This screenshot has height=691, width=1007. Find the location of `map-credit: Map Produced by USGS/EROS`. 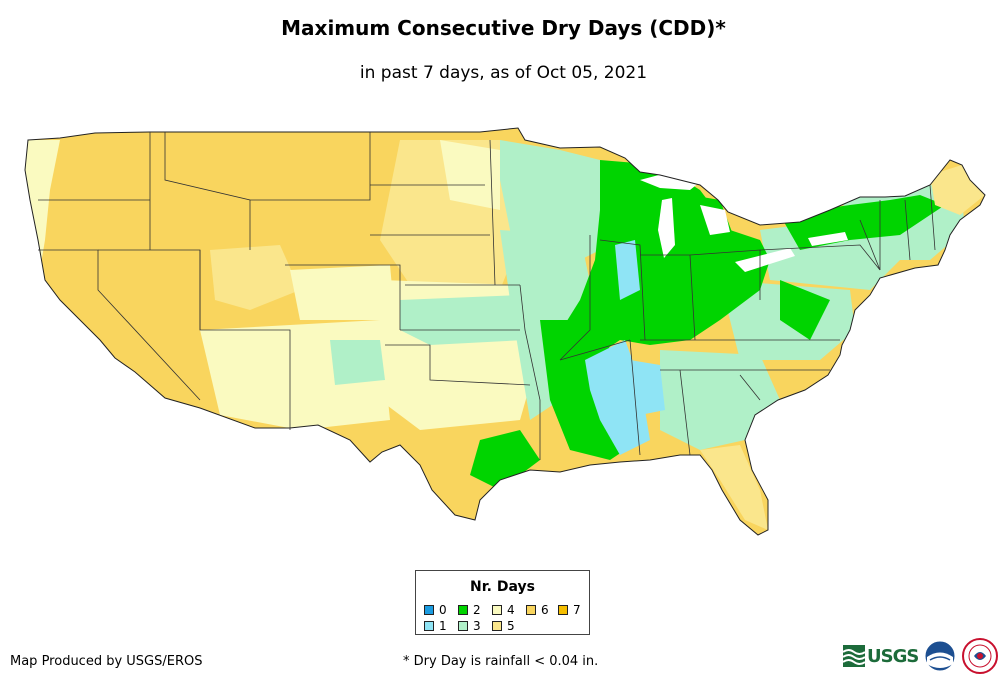

map-credit: Map Produced by USGS/EROS is located at coordinates (106, 661).